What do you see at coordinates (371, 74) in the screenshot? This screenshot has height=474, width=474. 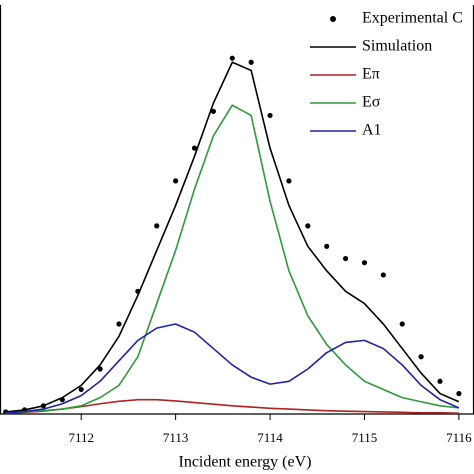 I see `legend-label: Eπ` at bounding box center [371, 74].